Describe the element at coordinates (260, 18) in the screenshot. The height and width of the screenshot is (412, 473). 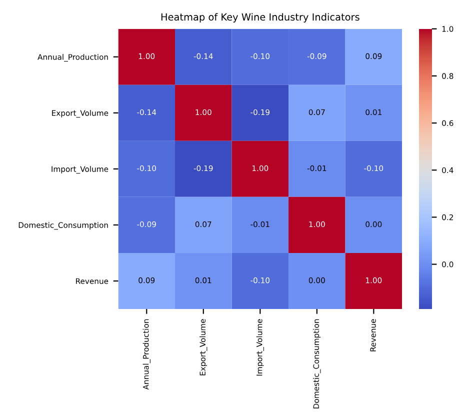
I see `chart-title: Heatmap of Key Wine Industry Indicators` at that location.